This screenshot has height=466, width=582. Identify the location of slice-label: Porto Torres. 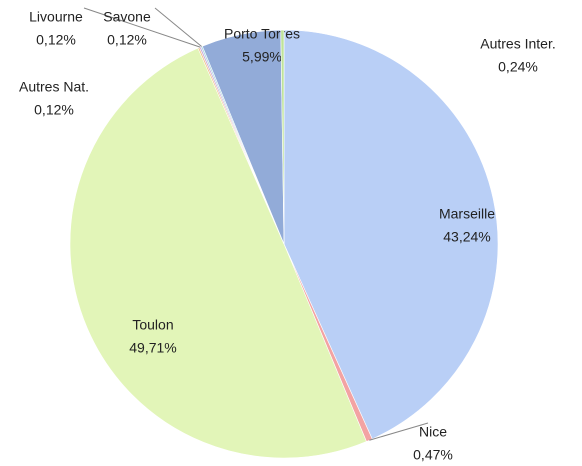
(262, 34).